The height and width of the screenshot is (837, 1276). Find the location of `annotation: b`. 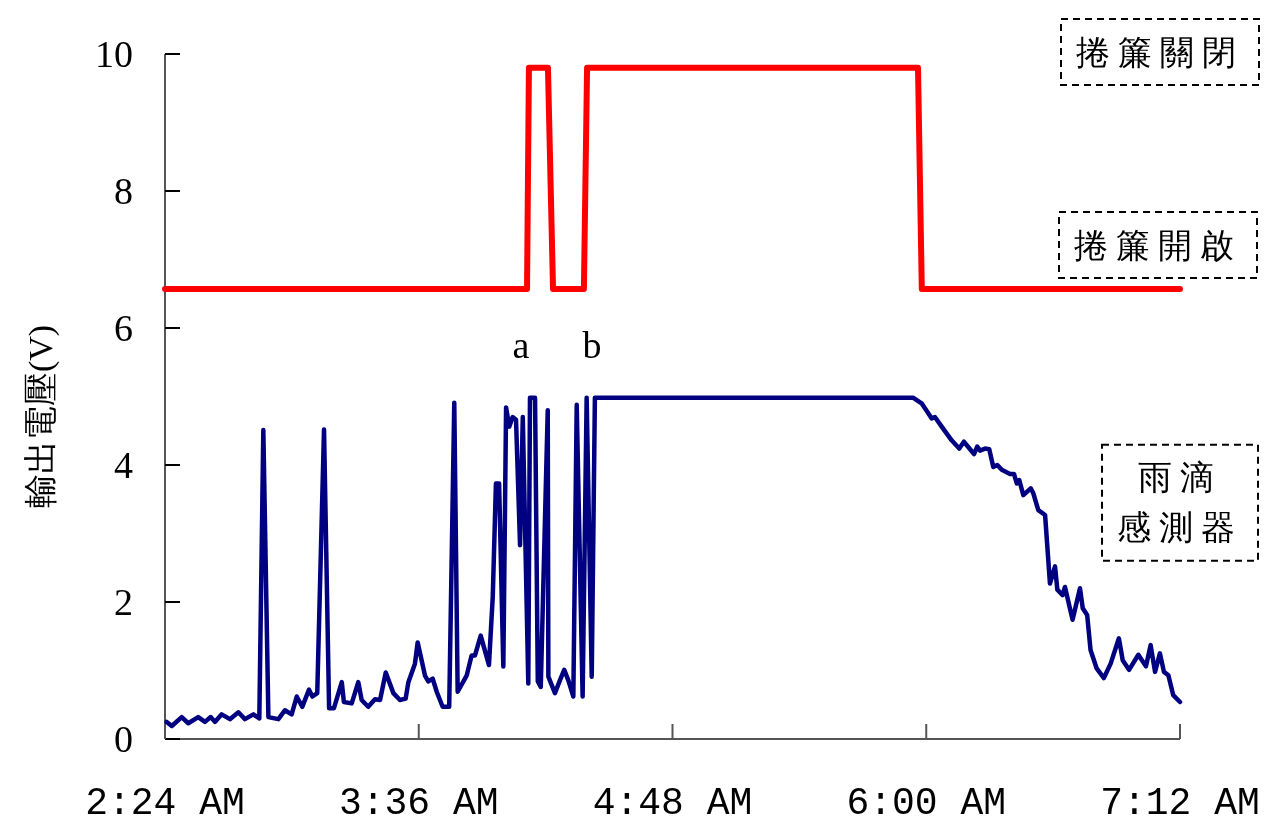

annotation: b is located at coordinates (592, 345).